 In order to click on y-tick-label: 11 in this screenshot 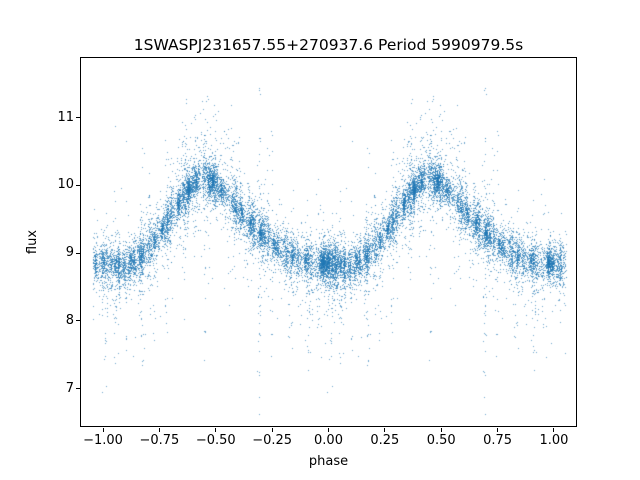, I will do `click(65, 117)`.